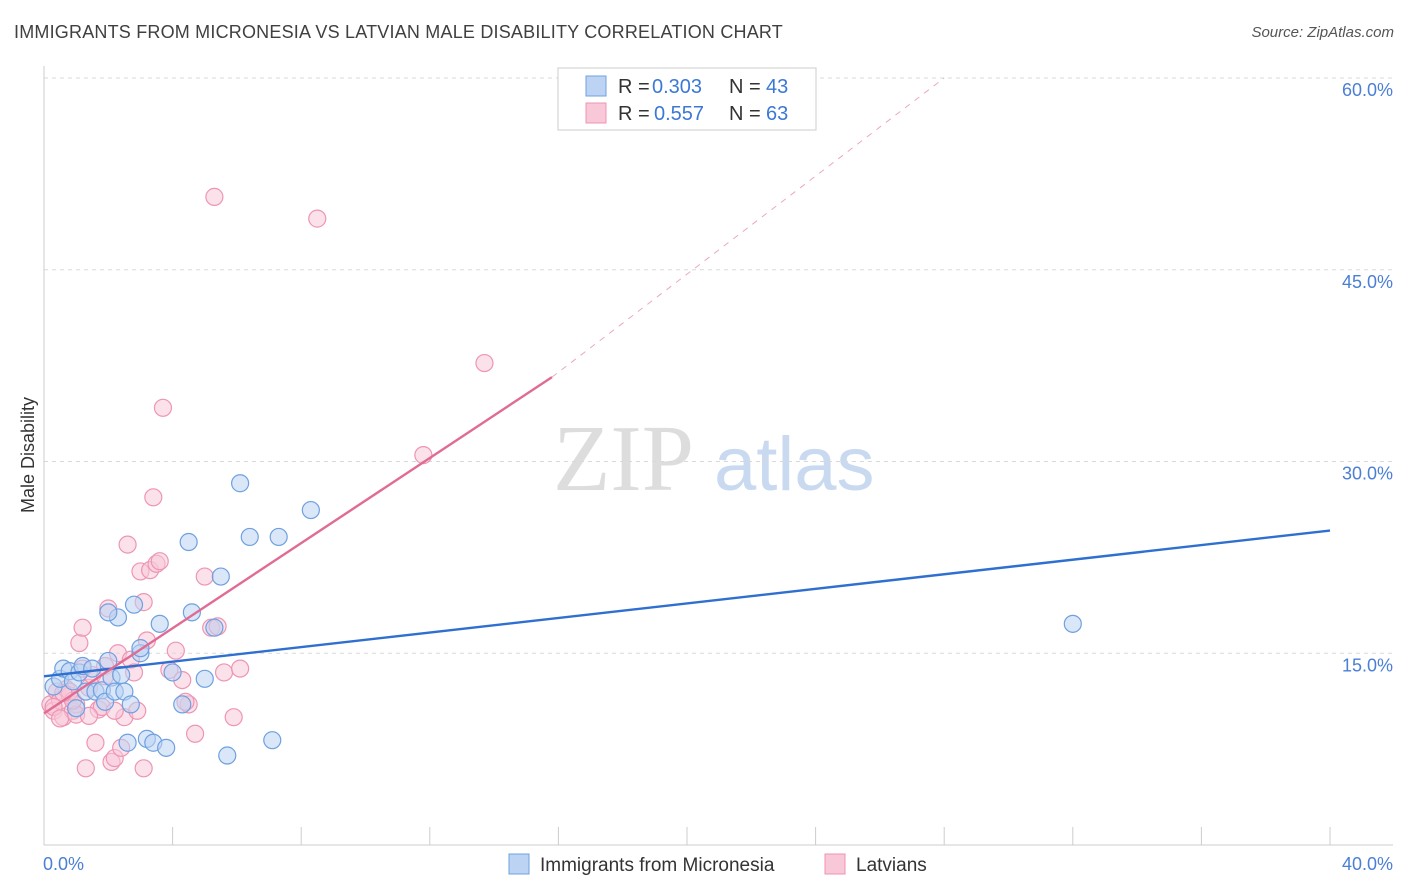 The image size is (1406, 892). What do you see at coordinates (745, 114) in the screenshot?
I see `legend-n-label-2: N =` at bounding box center [745, 114].